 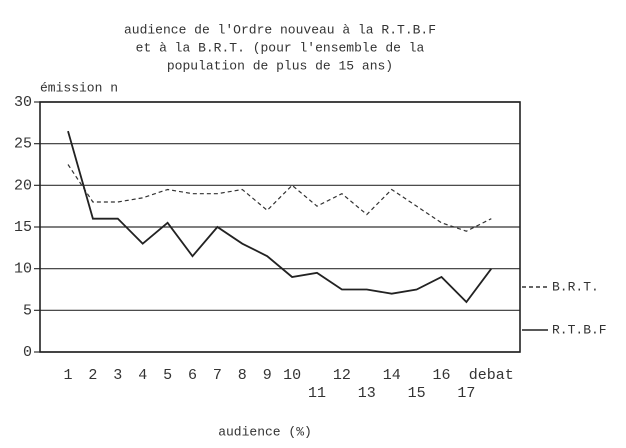 I want to click on x-axis-label: audience (%), so click(x=265, y=431).